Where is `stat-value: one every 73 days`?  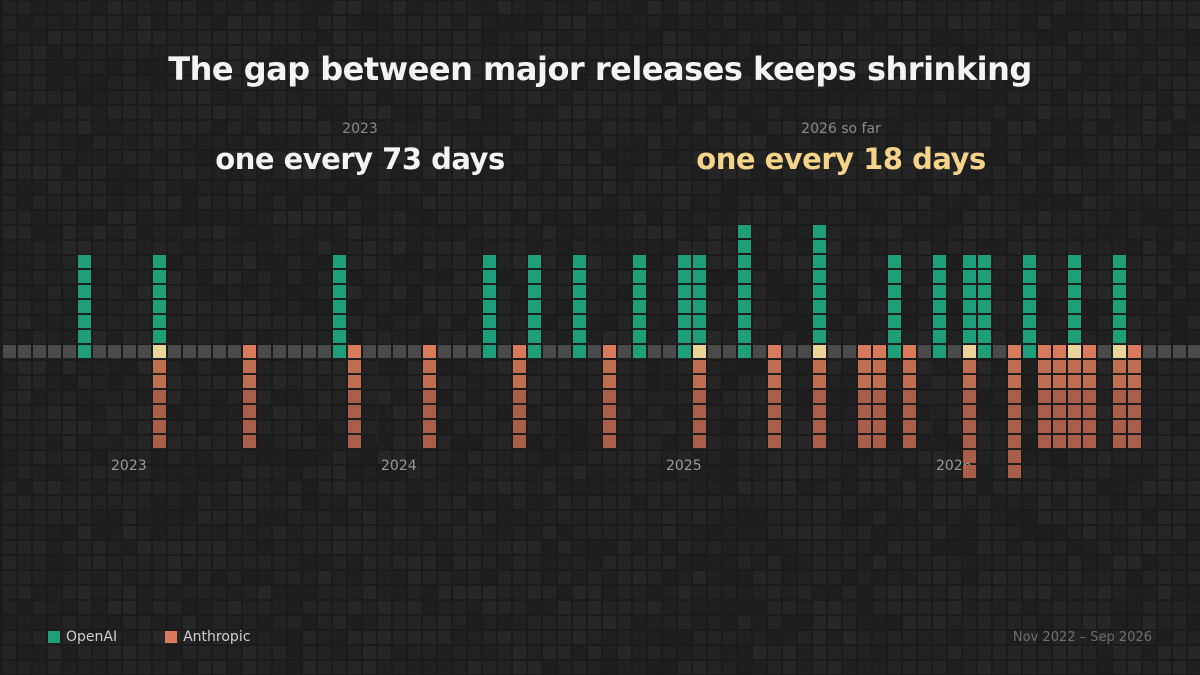
stat-value: one every 73 days is located at coordinates (360, 159).